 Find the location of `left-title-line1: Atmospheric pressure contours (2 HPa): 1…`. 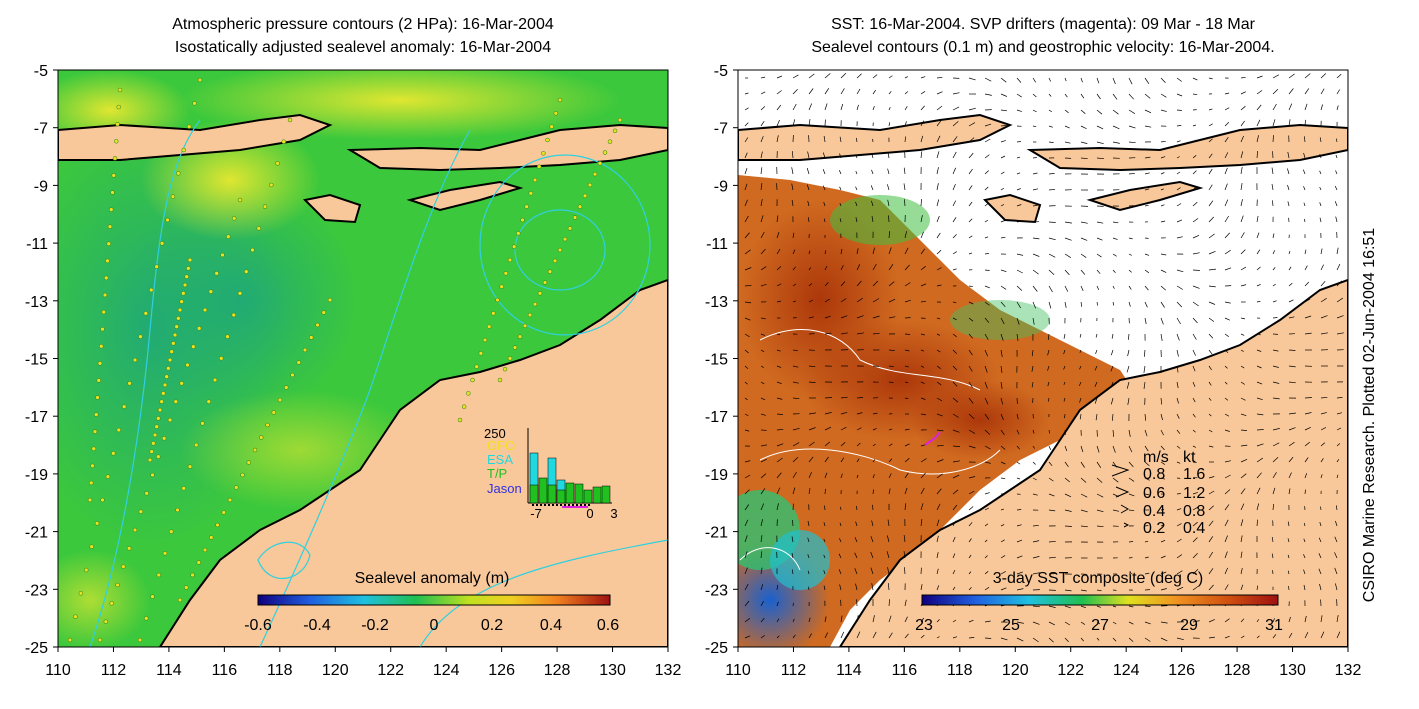

left-title-line1: Atmospheric pressure contours (2 HPa): 1… is located at coordinates (363, 24).